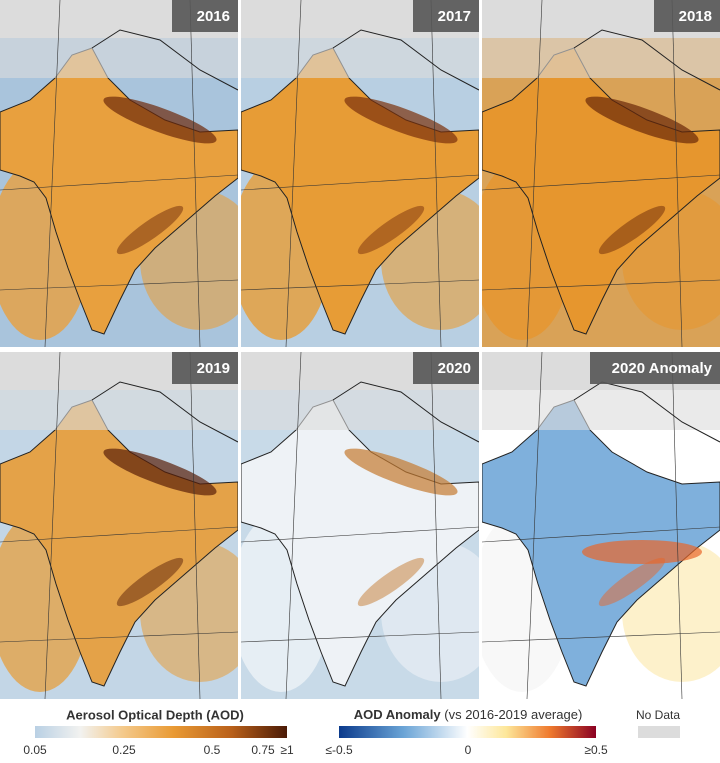 The image size is (720, 763). What do you see at coordinates (263, 750) in the screenshot?
I see `legend-tick: 0.75` at bounding box center [263, 750].